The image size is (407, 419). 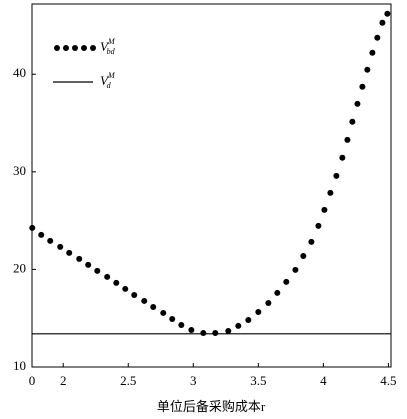 What do you see at coordinates (323, 380) in the screenshot?
I see `x-tick-label: 4` at bounding box center [323, 380].